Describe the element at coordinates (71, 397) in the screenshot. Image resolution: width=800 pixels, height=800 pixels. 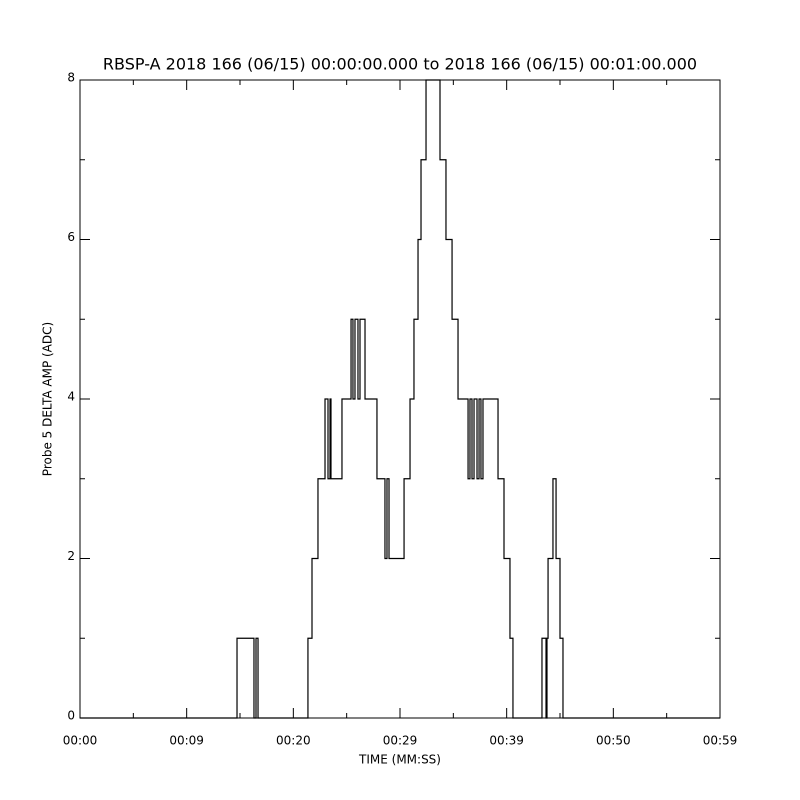
I see `y-tick-label: 4` at that location.